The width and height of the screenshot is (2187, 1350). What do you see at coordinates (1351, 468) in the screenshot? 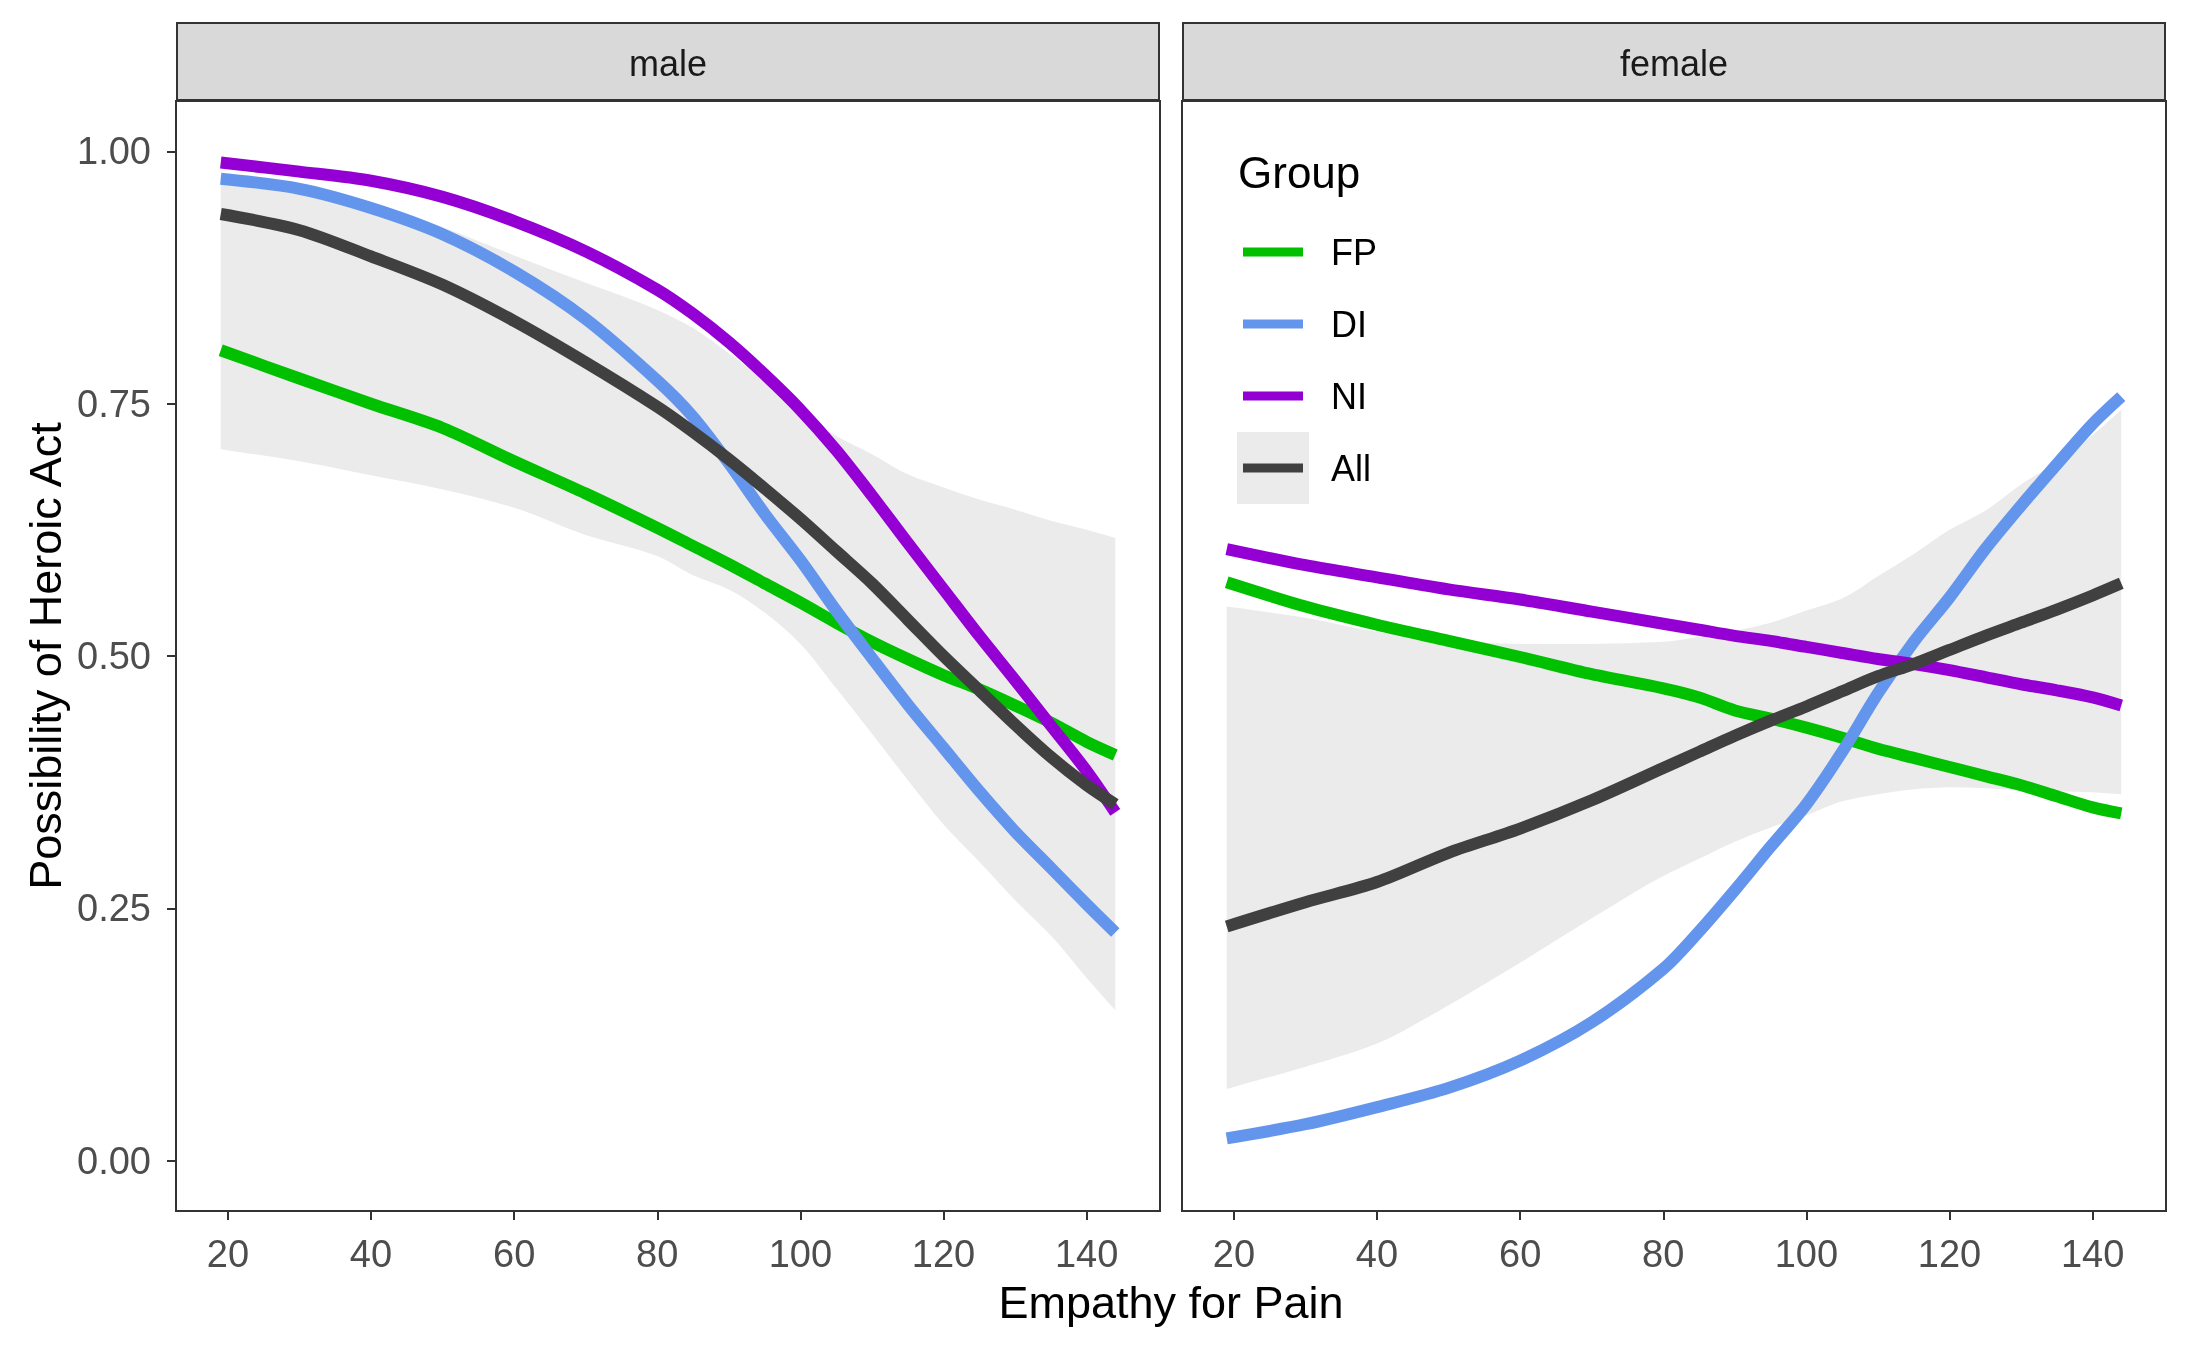
I see `legend-label: All` at bounding box center [1351, 468].